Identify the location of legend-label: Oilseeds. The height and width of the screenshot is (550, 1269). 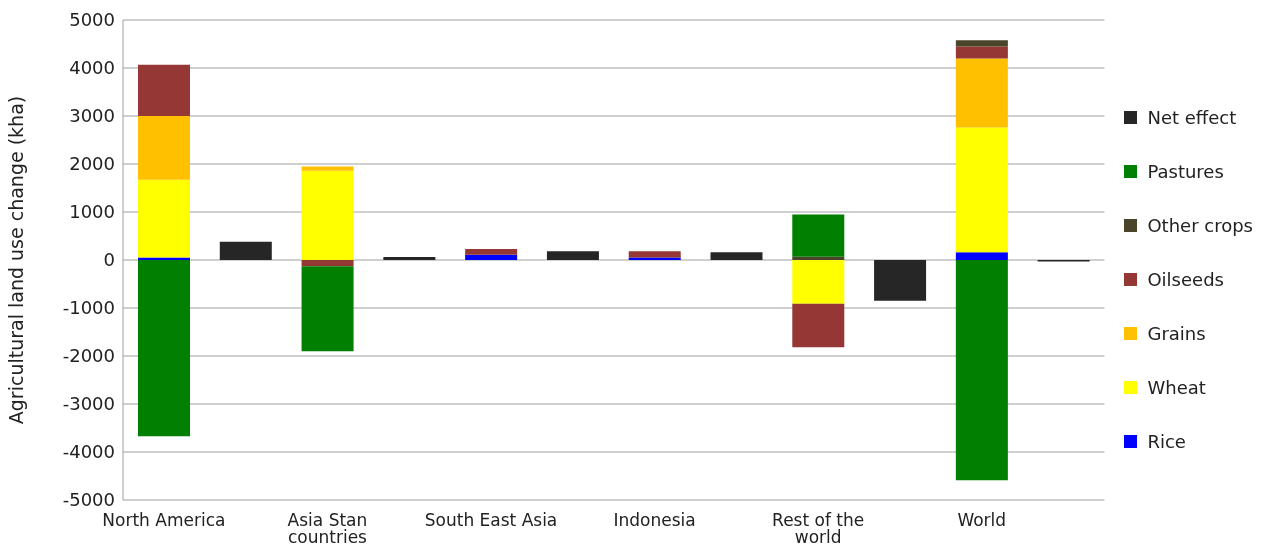
(1185, 279).